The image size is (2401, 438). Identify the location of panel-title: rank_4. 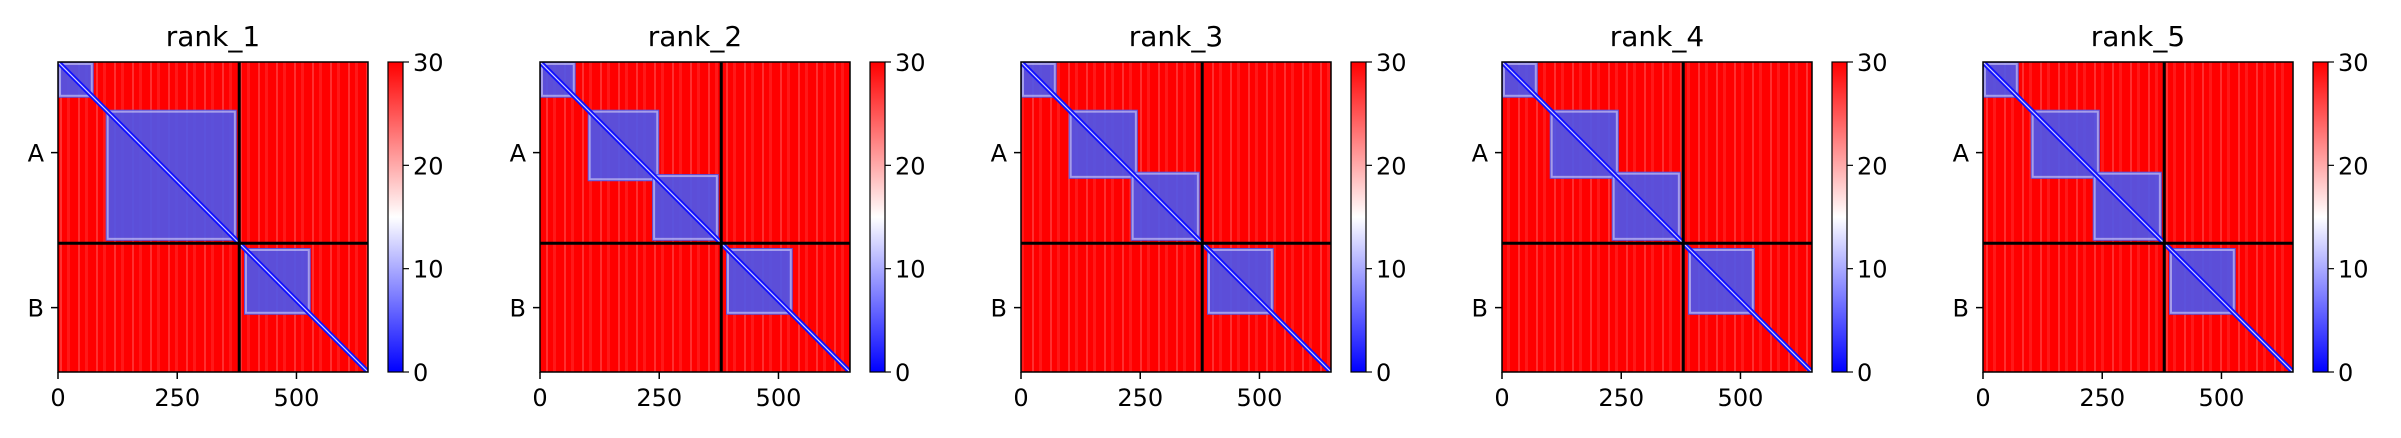
(1657, 36).